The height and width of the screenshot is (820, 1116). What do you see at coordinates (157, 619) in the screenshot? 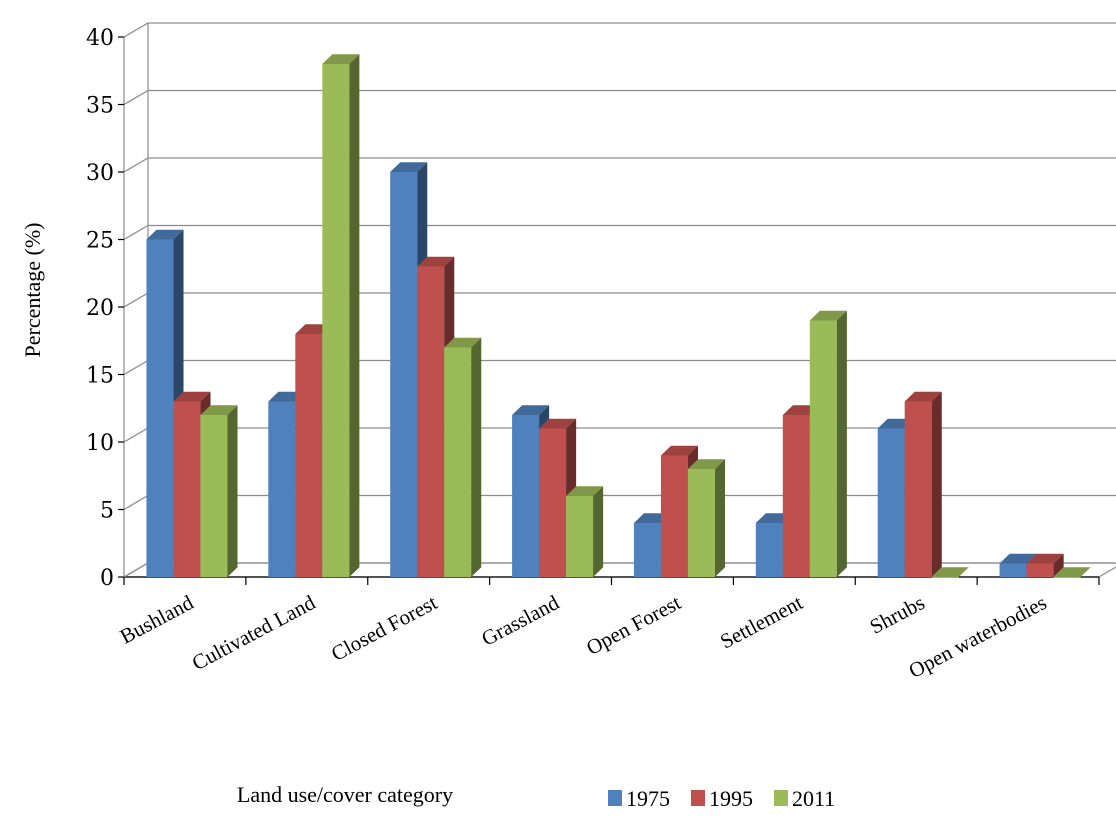
I see `x-category-label: Bushland` at bounding box center [157, 619].